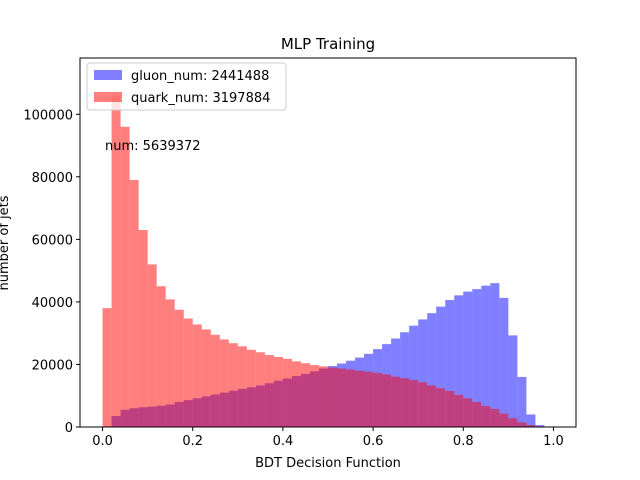  I want to click on x-axis-label: BDT Decision Function, so click(328, 463).